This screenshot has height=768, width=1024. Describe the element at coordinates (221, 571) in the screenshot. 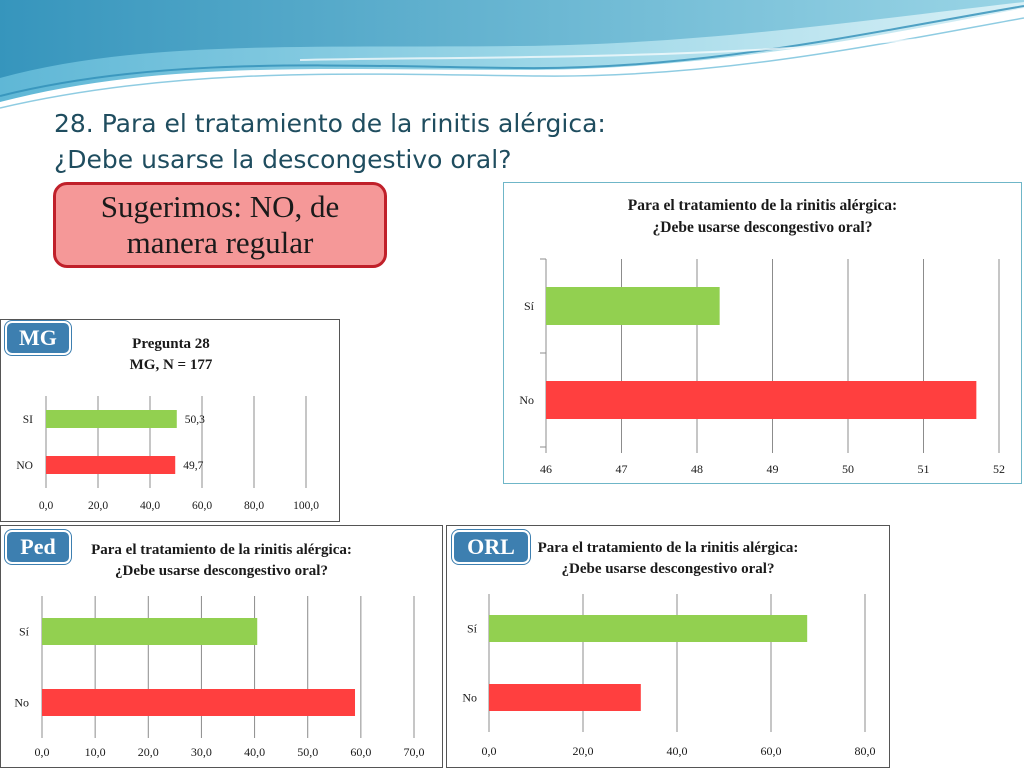

I see `chart-title-ped-line-2: ¿Debe usarse descongestivo oral?` at that location.